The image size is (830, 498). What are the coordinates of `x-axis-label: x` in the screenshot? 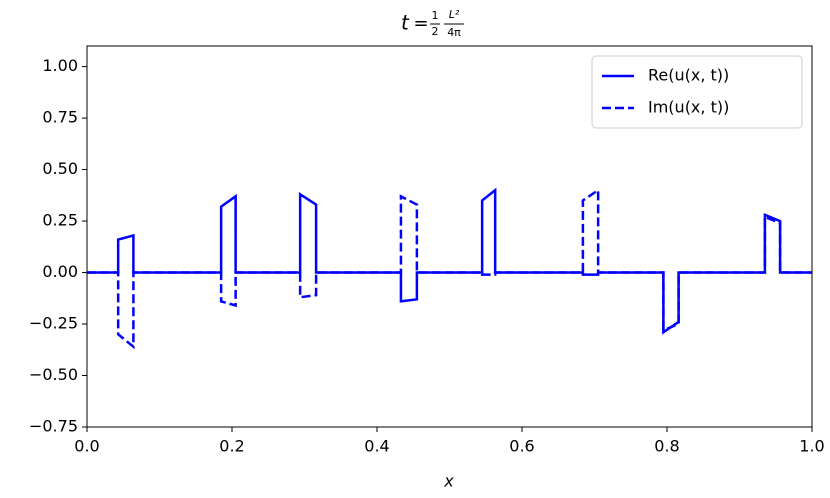 It's located at (448, 481).